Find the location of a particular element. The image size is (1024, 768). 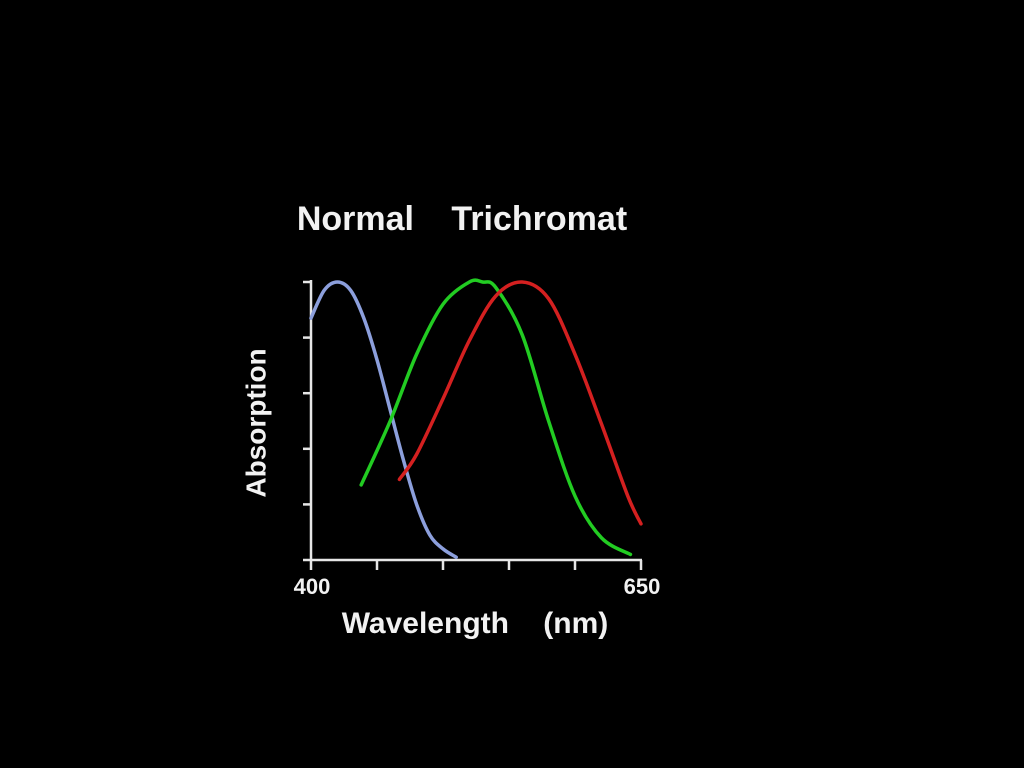

x-axis-label: Wavelength (nm) is located at coordinates (475, 623).